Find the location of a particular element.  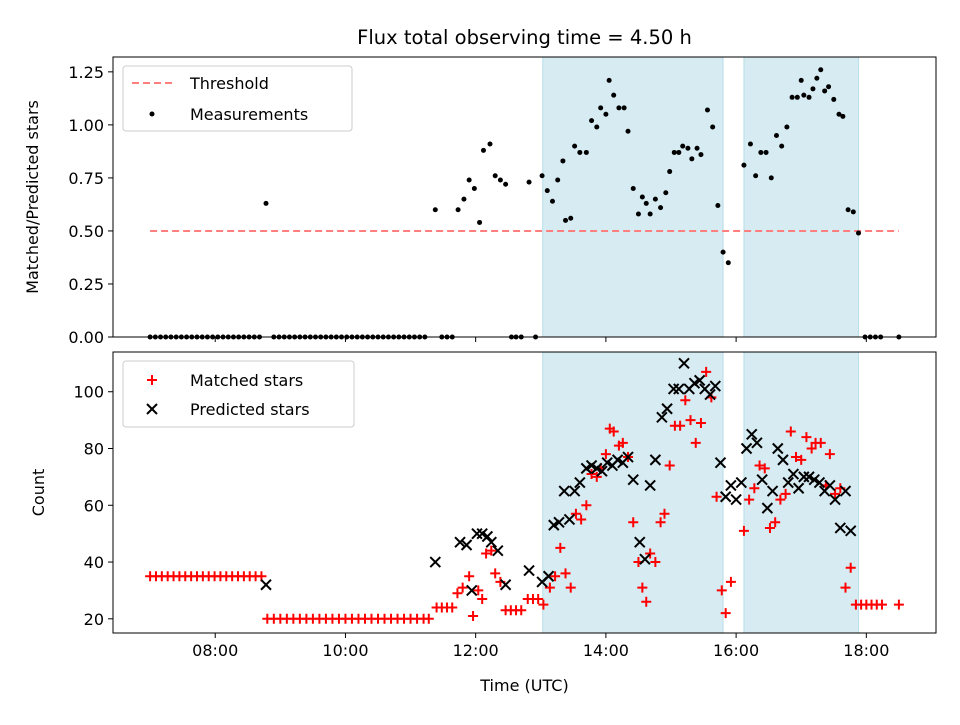

ratio-x-ticks is located at coordinates (540, 339).